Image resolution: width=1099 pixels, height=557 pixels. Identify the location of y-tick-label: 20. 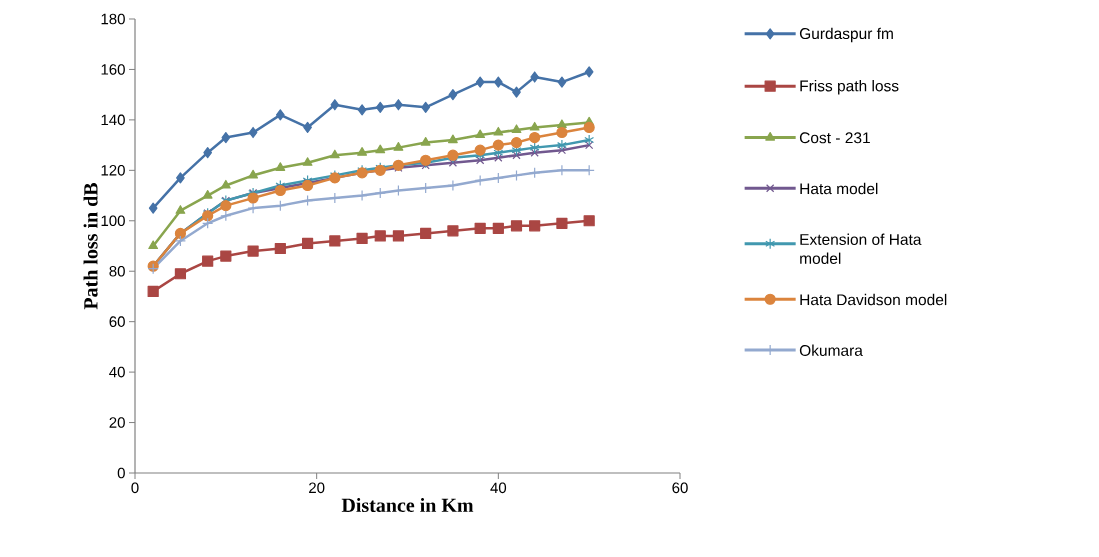
(117, 422).